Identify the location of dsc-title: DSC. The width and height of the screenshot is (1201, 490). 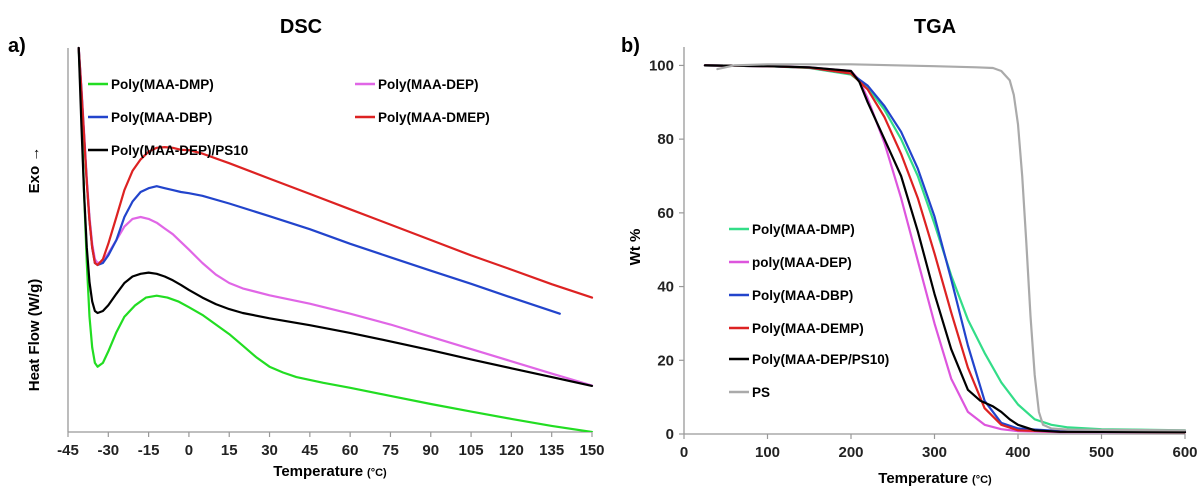
(301, 27).